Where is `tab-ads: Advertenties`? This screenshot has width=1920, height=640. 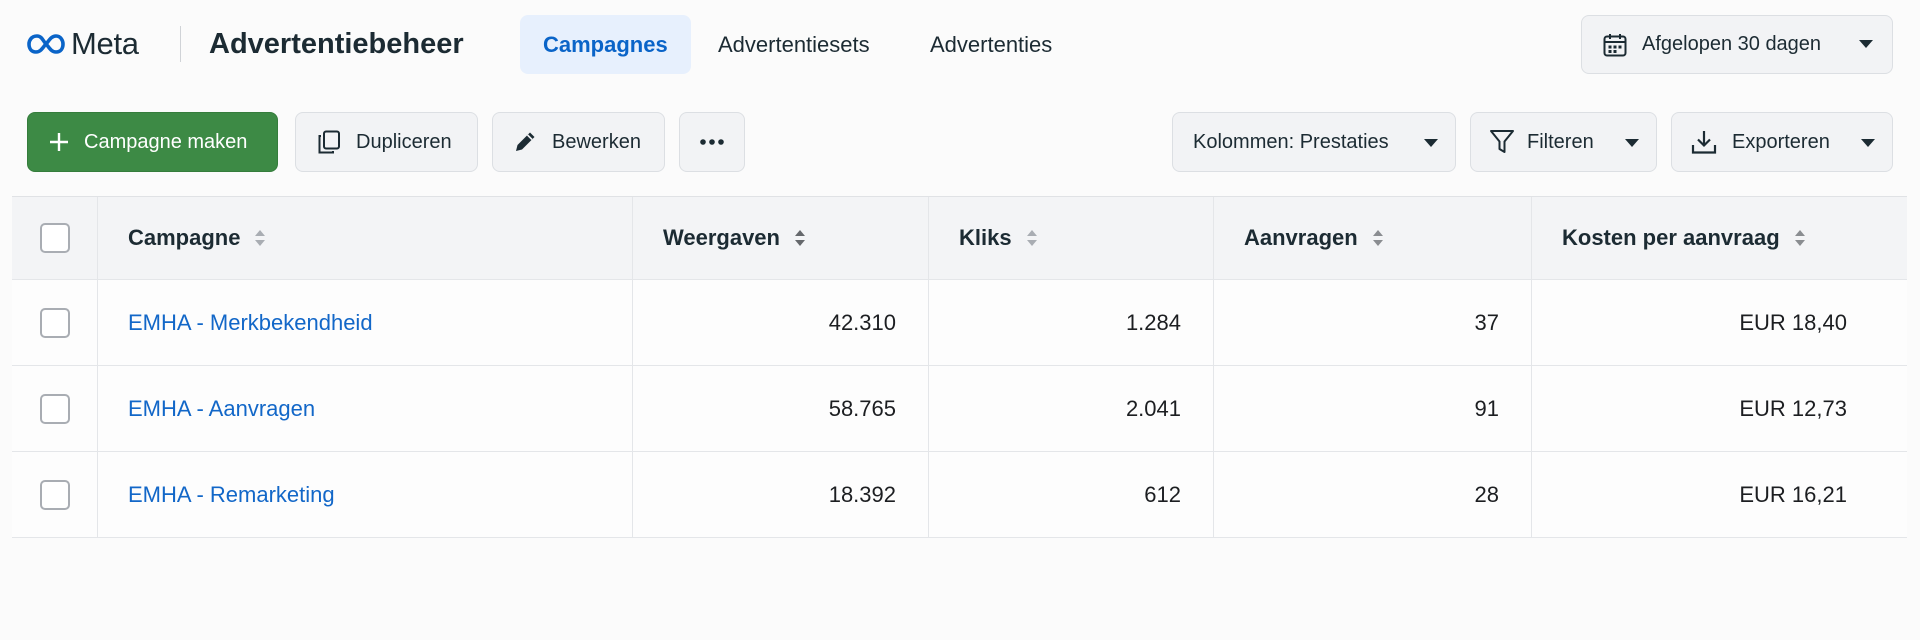
tab-ads: Advertenties is located at coordinates (991, 44).